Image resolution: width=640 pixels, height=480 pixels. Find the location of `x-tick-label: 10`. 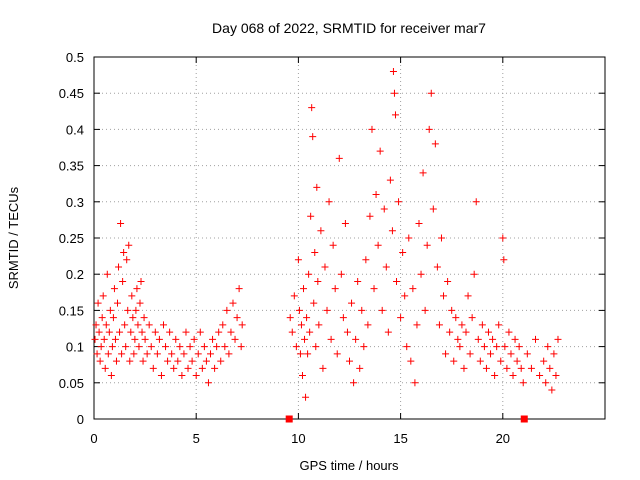

x-tick-label: 10 is located at coordinates (298, 438).